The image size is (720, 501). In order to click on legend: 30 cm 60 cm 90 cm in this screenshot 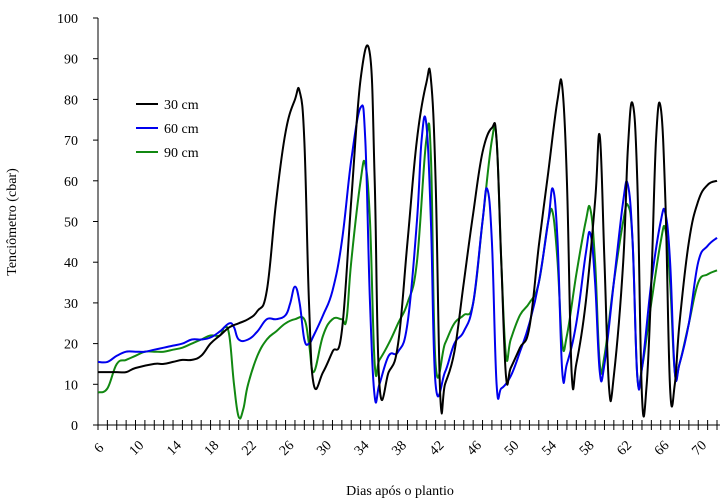, I will do `click(167, 129)`.